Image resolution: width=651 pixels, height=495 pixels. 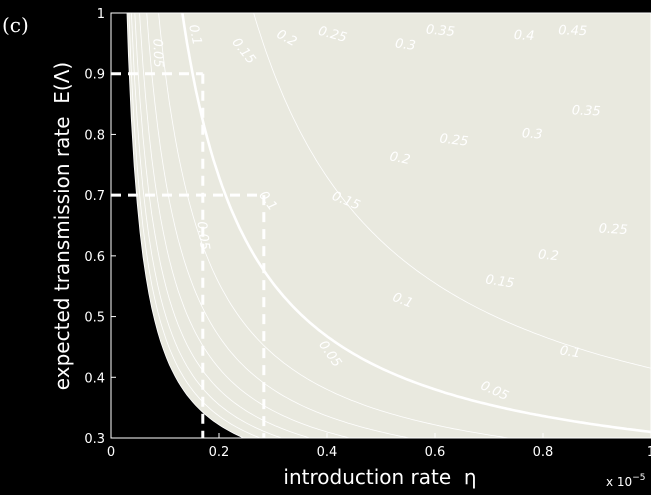 I want to click on x-exponent-label: x 10−5, so click(x=625, y=481).